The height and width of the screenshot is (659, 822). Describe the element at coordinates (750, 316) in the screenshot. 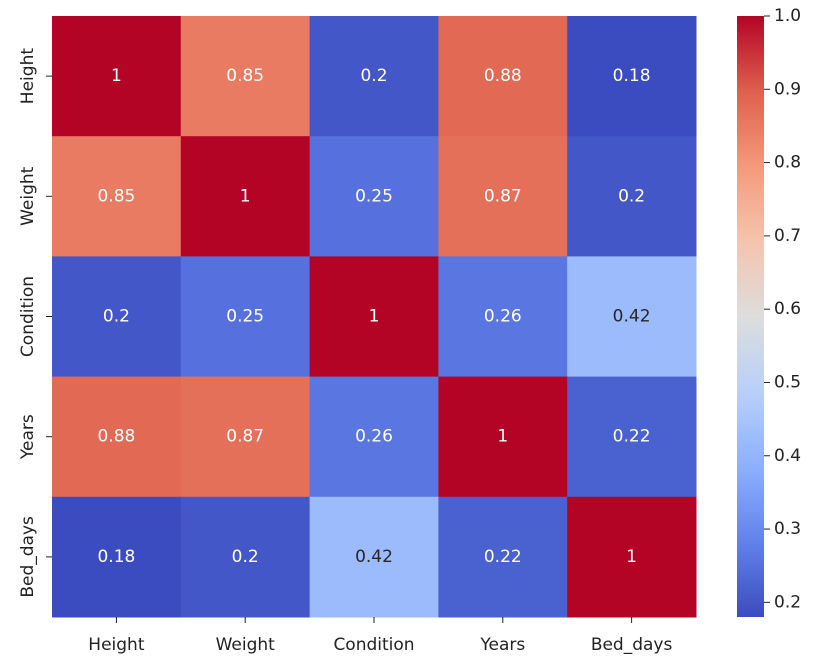

I see `colorbar` at that location.